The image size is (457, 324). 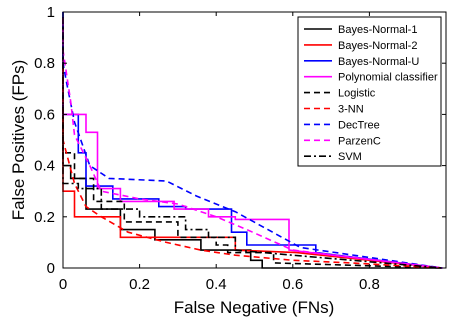 I want to click on legend-label: Logistic, so click(x=357, y=94).